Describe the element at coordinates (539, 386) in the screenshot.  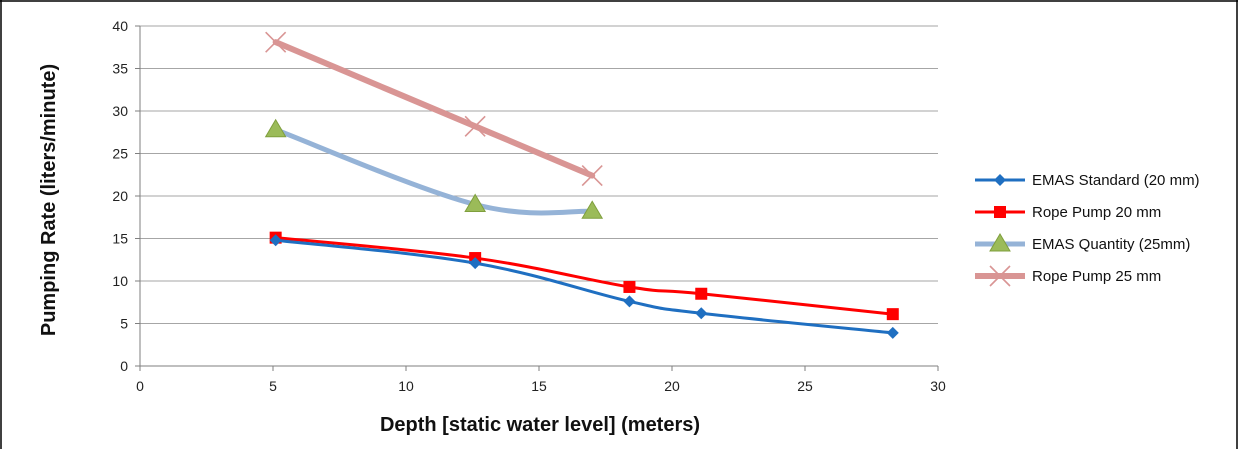
I see `x-tick-label: 15` at that location.